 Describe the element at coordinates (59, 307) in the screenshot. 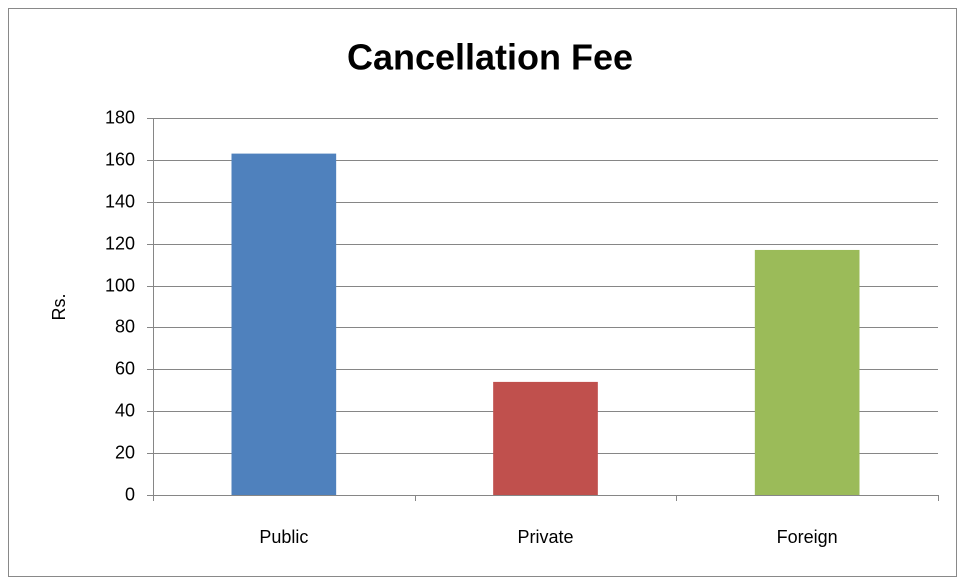

I see `y-axis-label: Rs.` at that location.